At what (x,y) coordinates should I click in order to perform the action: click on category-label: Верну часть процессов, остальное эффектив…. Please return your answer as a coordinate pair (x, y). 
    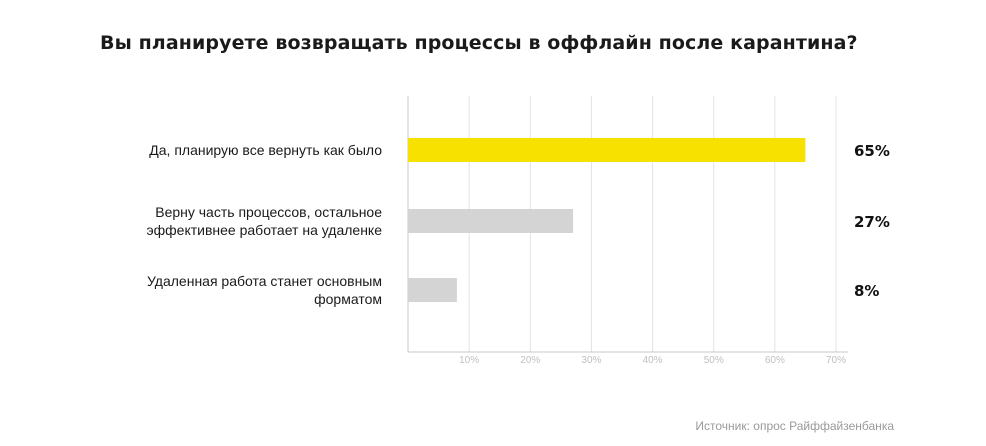
    Looking at the image, I should click on (265, 221).